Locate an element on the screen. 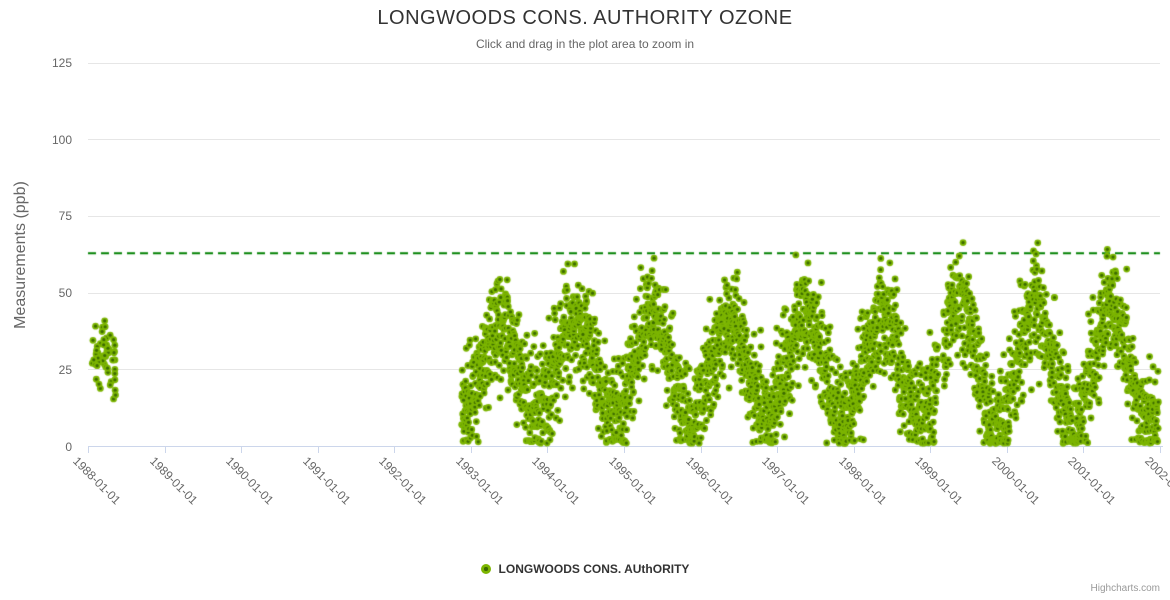 This screenshot has height=600, width=1170. legend-item-series: LONGWOODS CONS. AUthORITY is located at coordinates (585, 569).